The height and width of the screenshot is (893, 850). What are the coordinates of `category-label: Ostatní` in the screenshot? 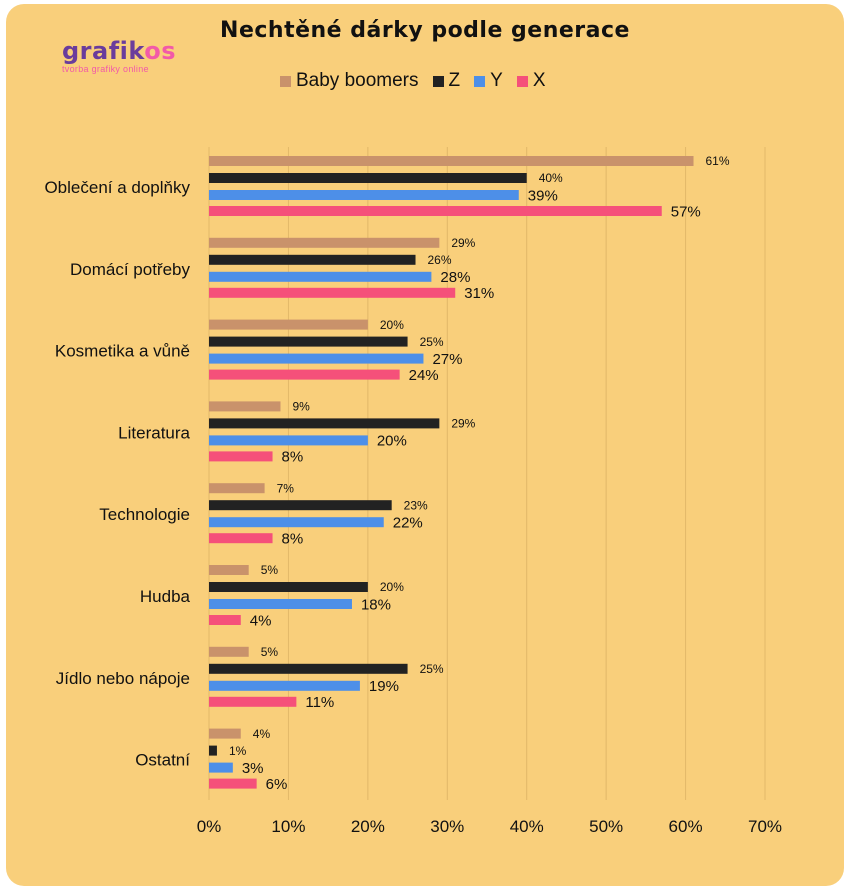 It's located at (162, 760).